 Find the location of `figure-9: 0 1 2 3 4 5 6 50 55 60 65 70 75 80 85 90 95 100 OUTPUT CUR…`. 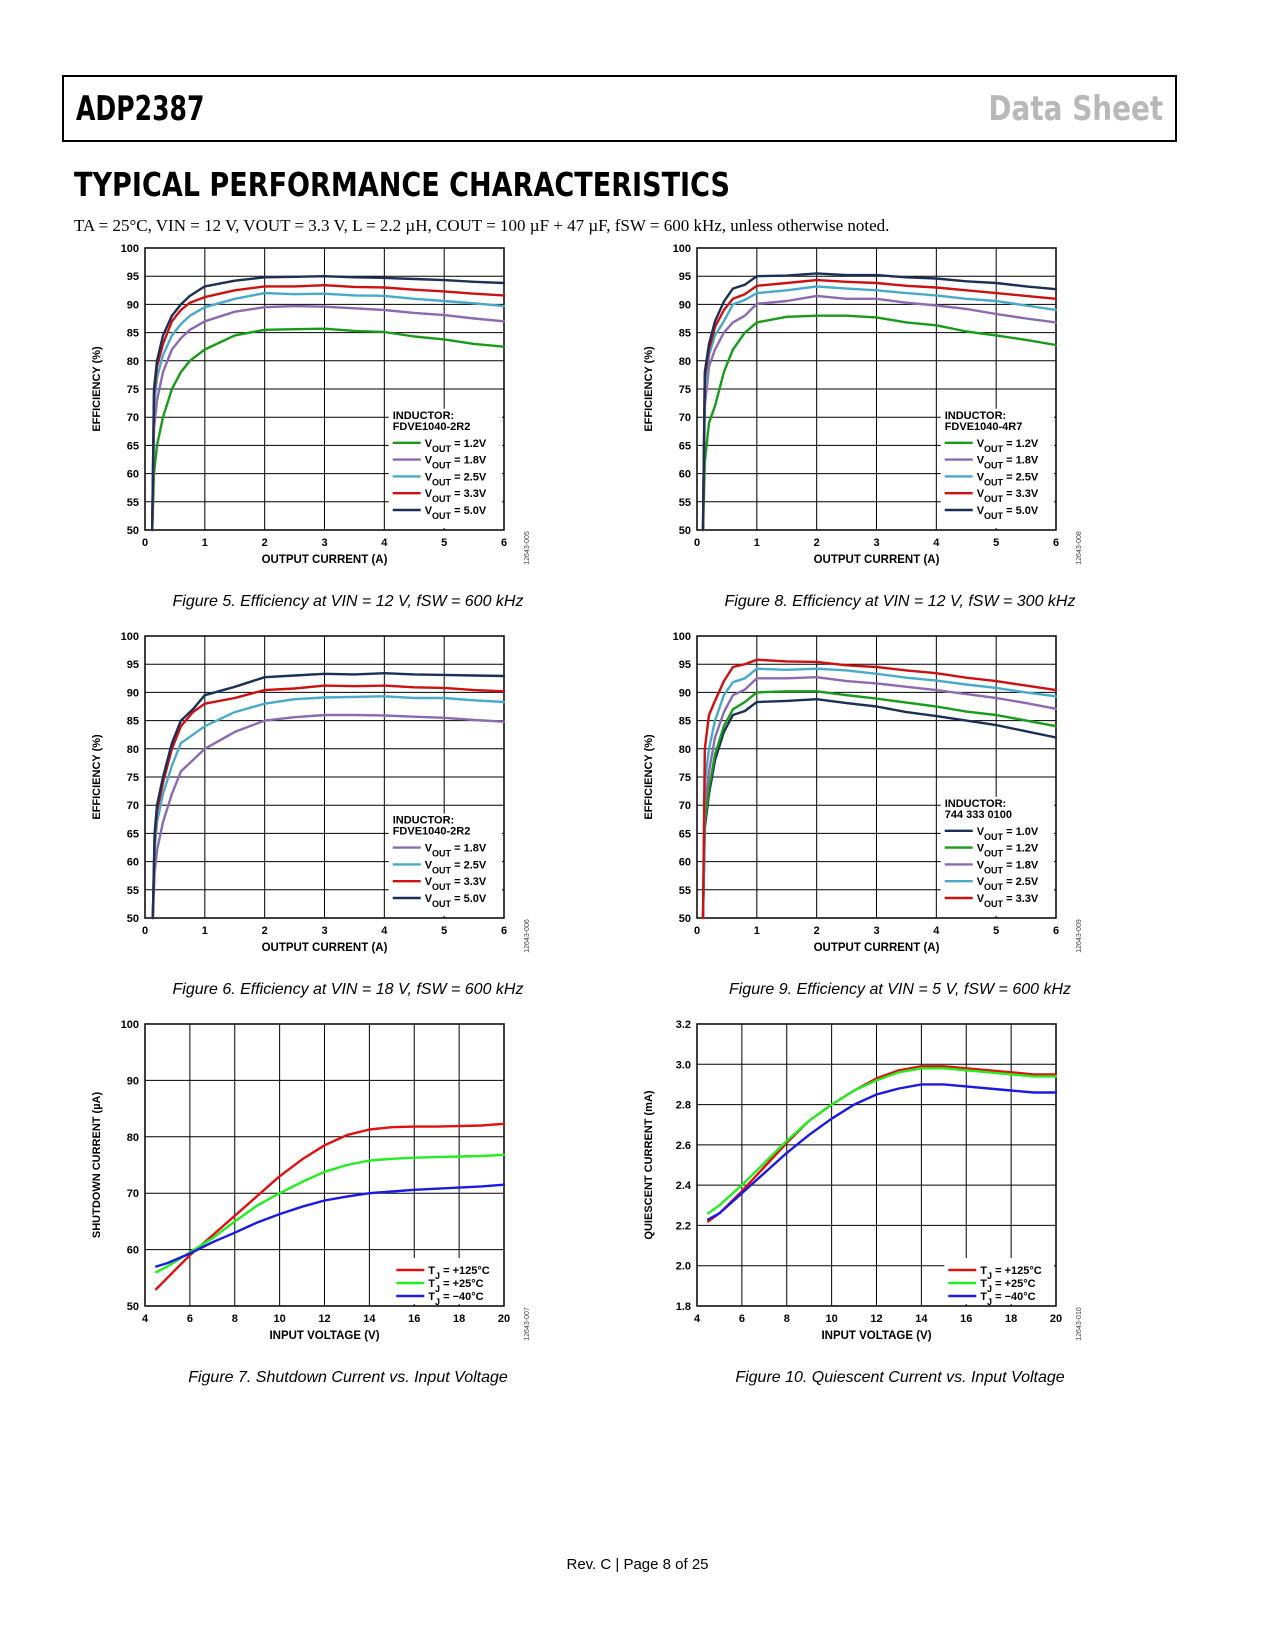

figure-9: 0 1 2 3 4 5 6 50 55 60 65 70 75 80 85 90 95 100 OUTPUT CUR… is located at coordinates (890, 814).